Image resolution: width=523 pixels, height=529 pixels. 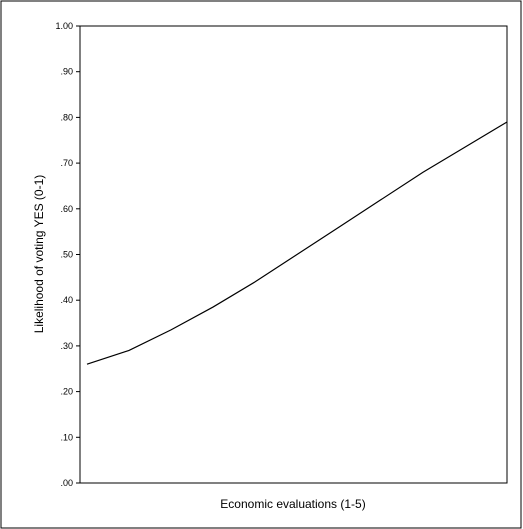 I want to click on y-tick-label: .00, so click(x=66, y=483).